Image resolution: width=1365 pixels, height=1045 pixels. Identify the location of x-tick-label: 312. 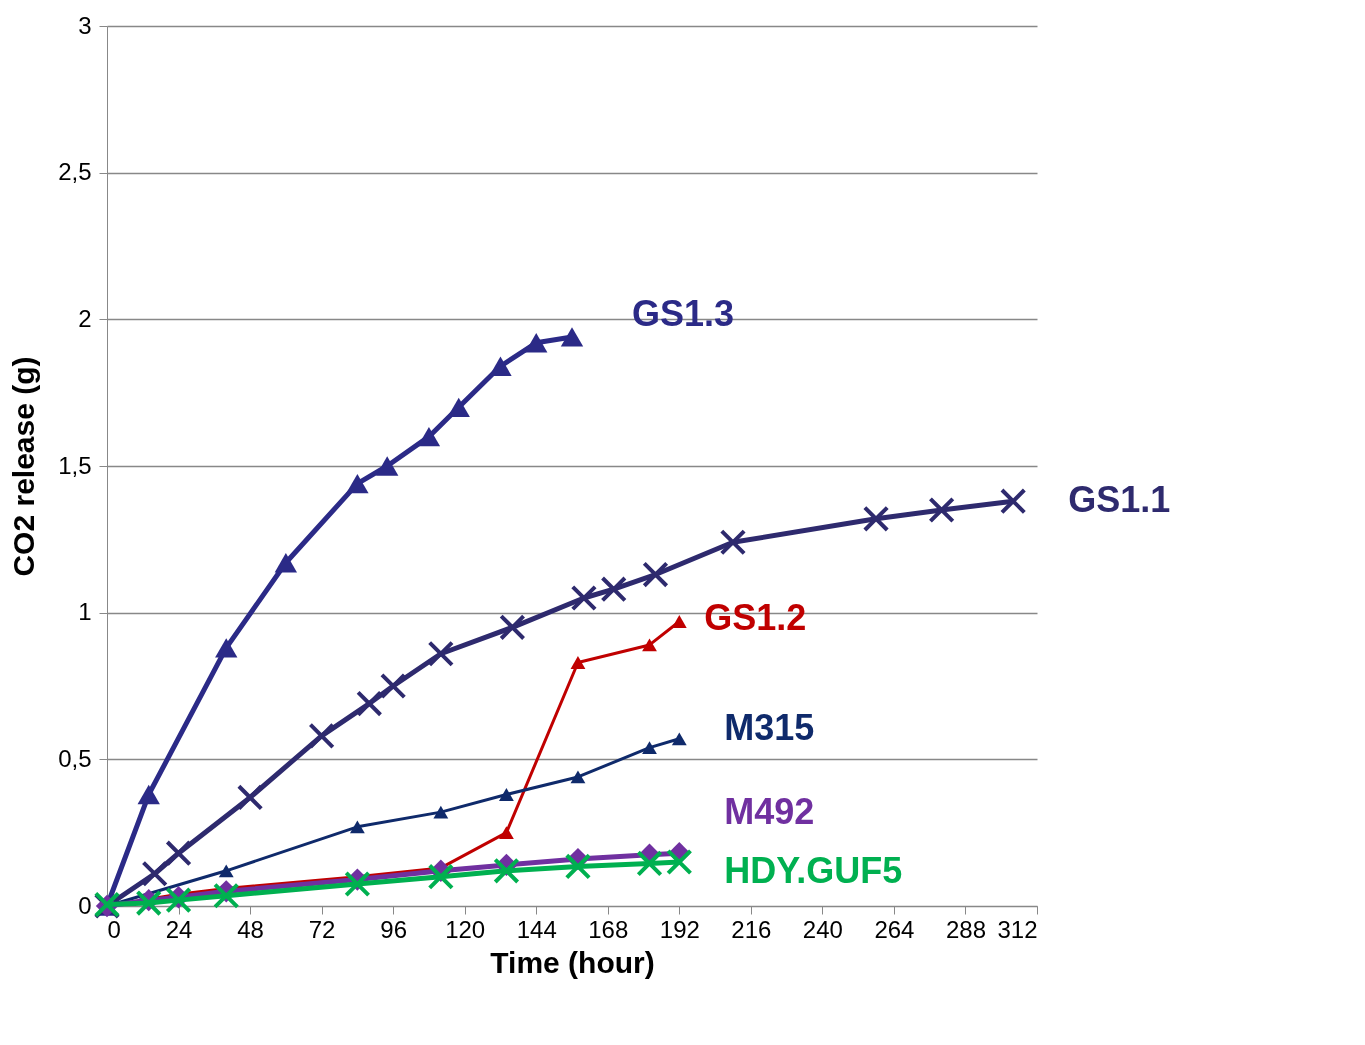
(1017, 929).